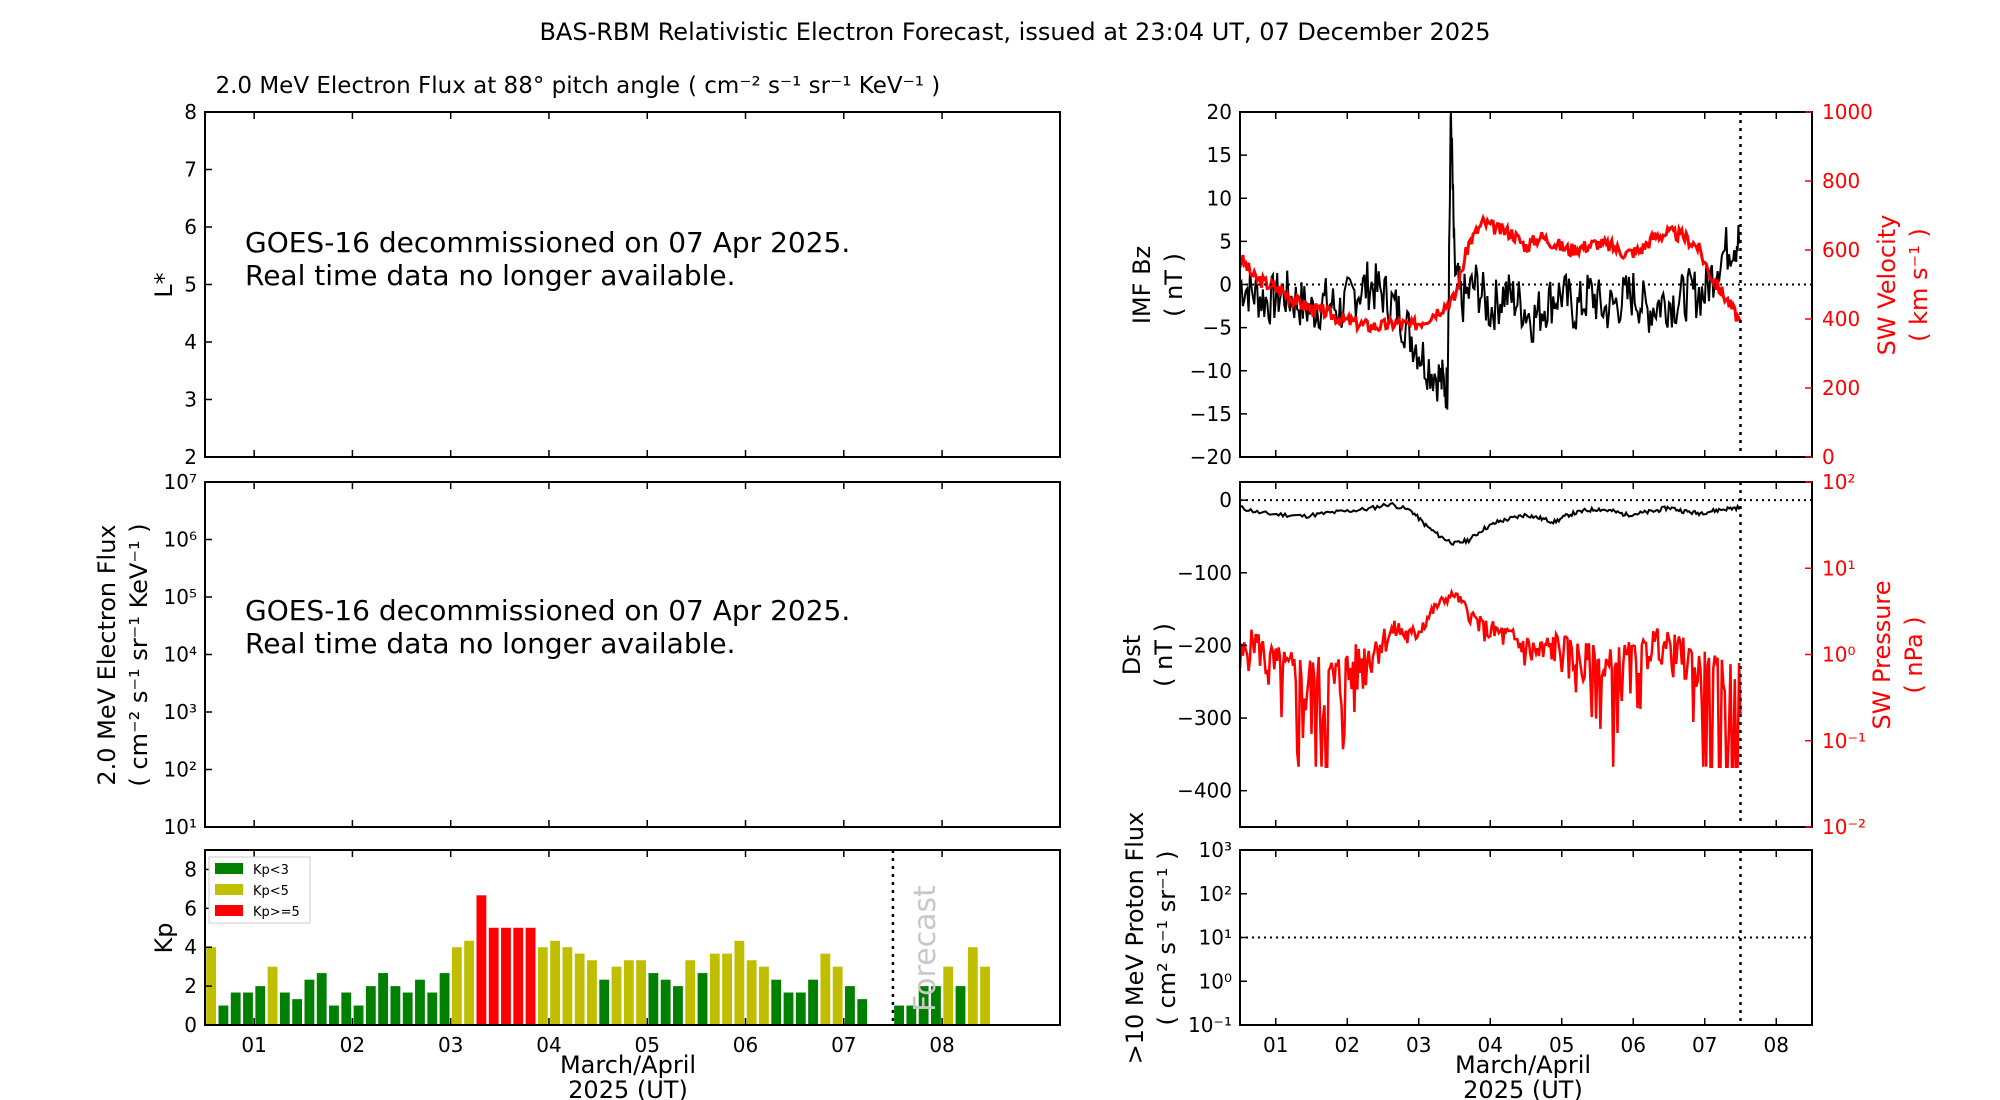 This screenshot has height=1100, width=2000. Describe the element at coordinates (1844, 741) in the screenshot. I see `sw-pressure-y-tick-label: 10⁻¹` at that location.